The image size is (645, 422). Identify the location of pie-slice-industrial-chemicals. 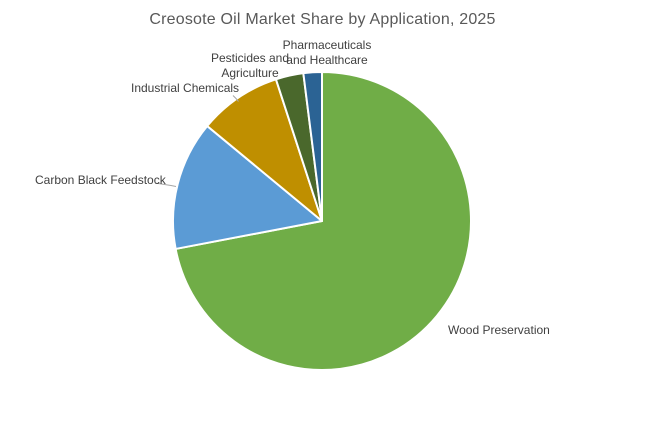
(264, 150).